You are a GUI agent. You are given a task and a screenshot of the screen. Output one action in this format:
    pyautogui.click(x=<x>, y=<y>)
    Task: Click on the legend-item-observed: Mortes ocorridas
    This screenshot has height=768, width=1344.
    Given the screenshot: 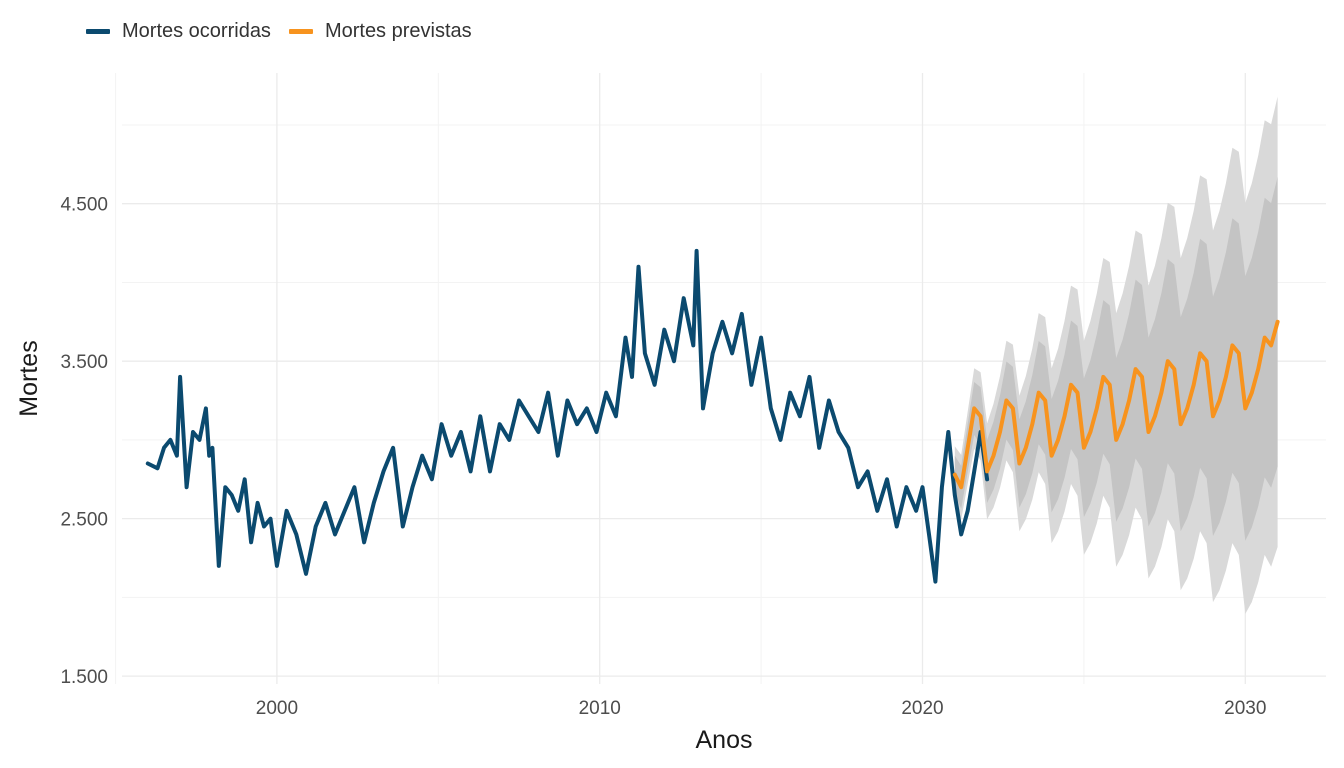 What is the action you would take?
    pyautogui.click(x=178, y=31)
    